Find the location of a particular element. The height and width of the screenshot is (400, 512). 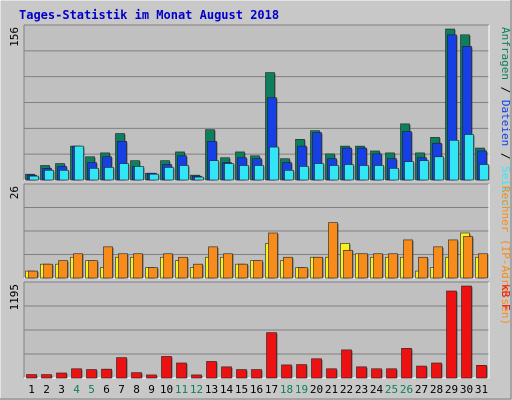

x-tick-label: 2 is located at coordinates (46, 389).